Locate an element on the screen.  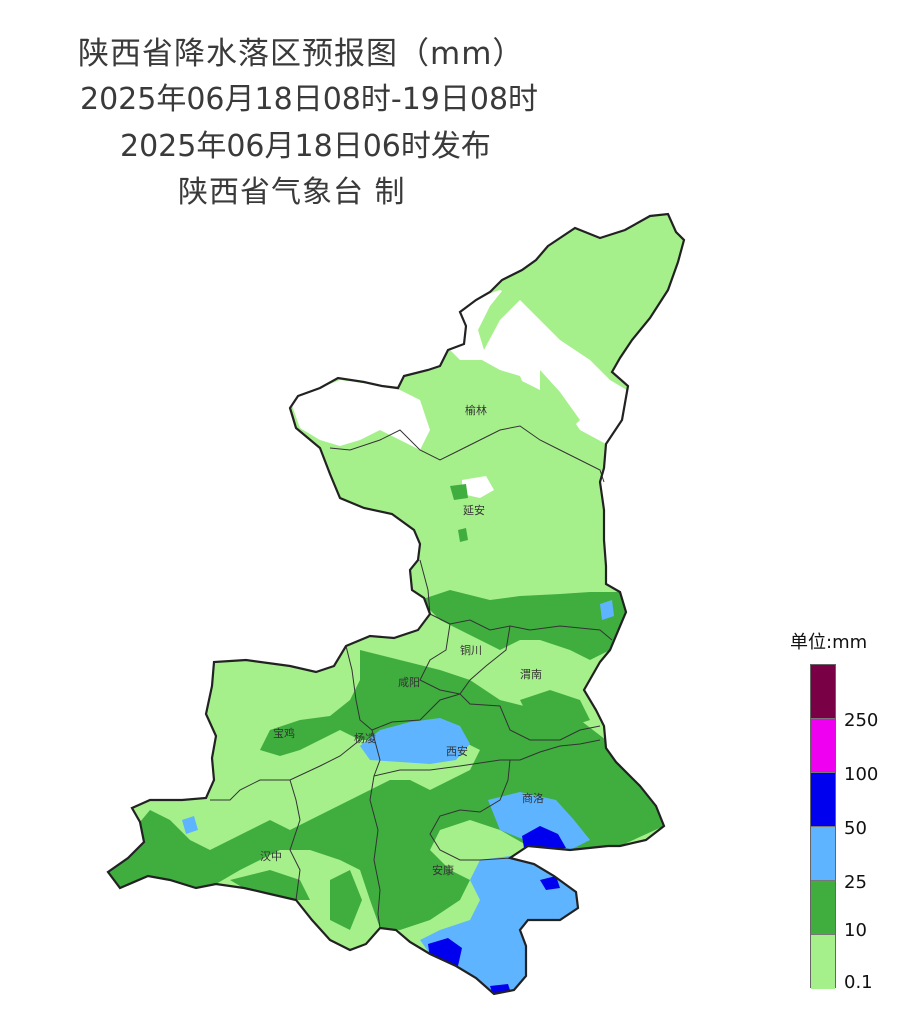
legend-label-0-1: 0.1 is located at coordinates (858, 982).